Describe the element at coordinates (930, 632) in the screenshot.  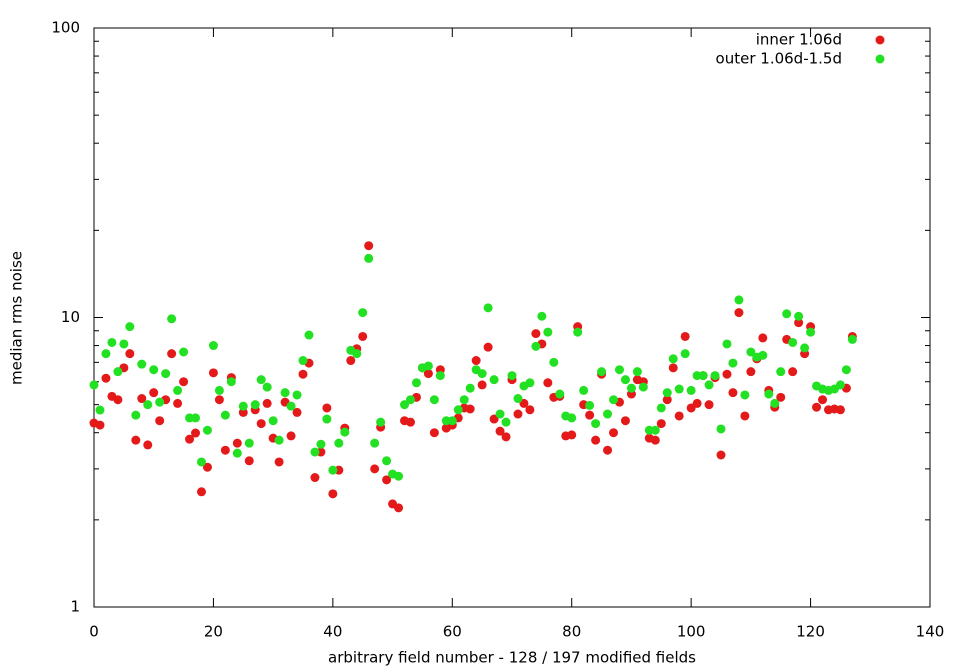
I see `x-tick-label: 140` at that location.